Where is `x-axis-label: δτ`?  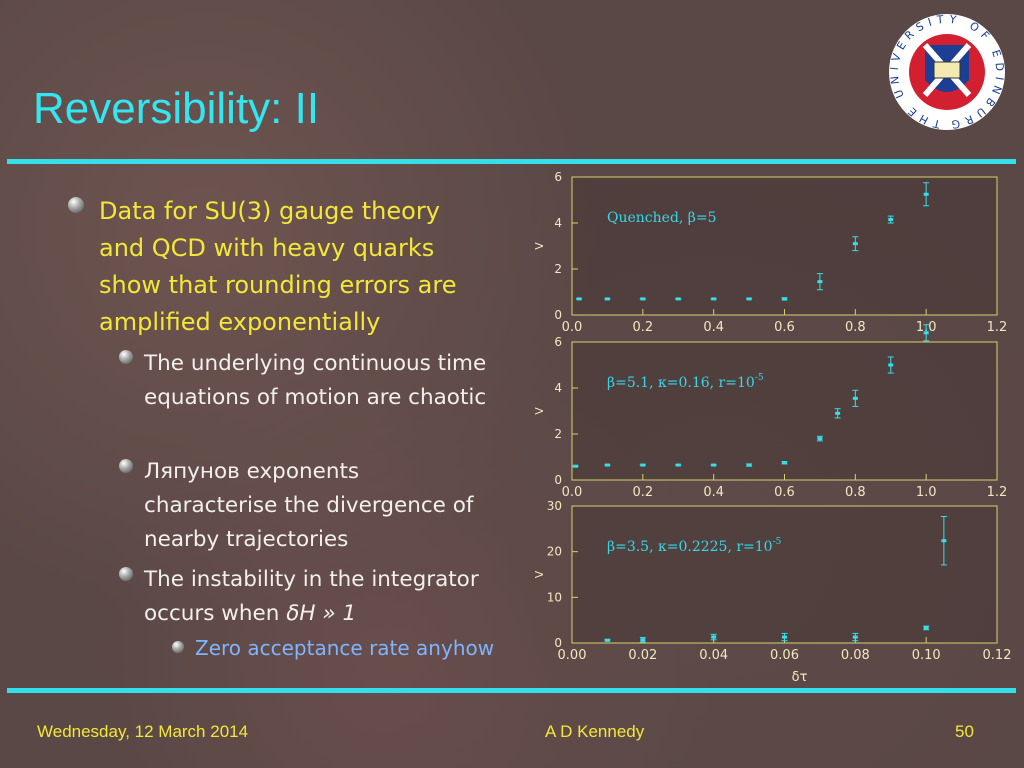 x-axis-label: δτ is located at coordinates (800, 677).